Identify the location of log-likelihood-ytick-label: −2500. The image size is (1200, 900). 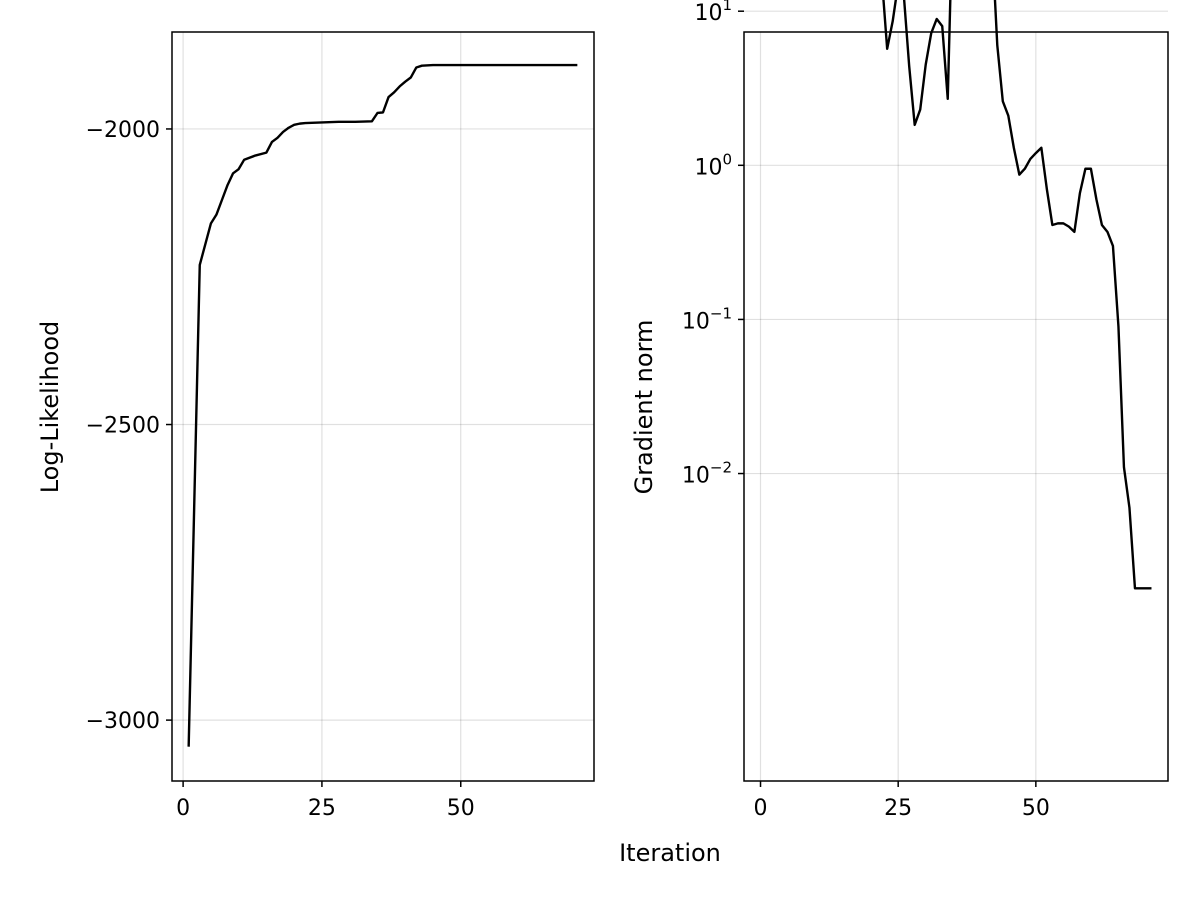
(123, 426).